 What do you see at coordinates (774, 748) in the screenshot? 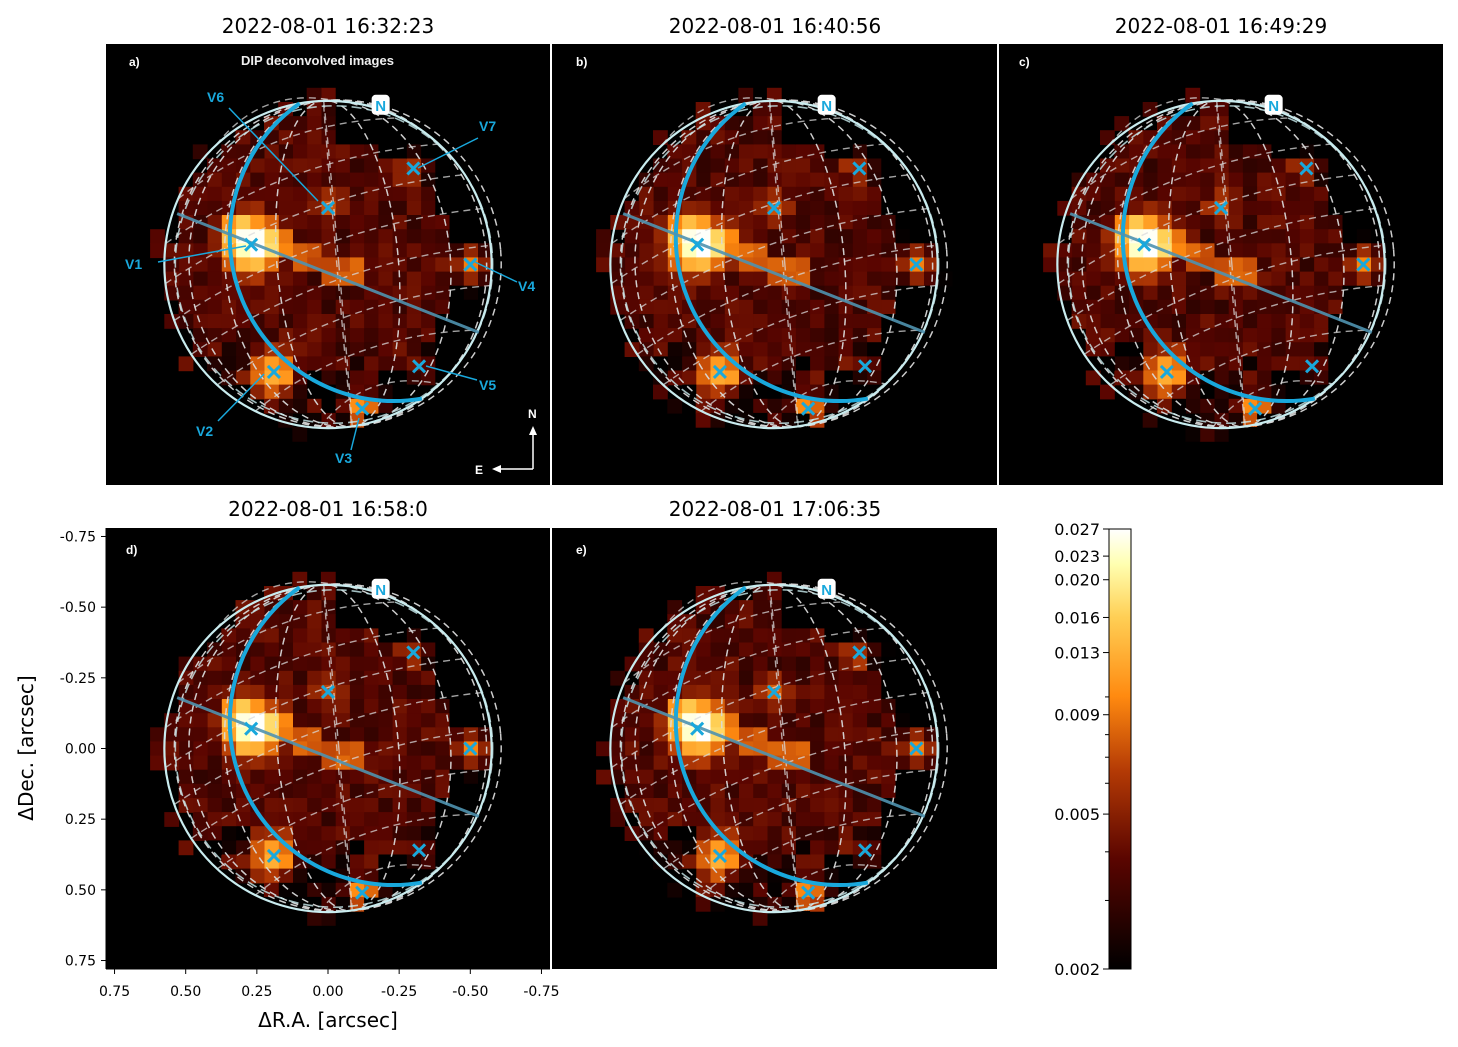
I see `disk-layer: N` at bounding box center [774, 748].